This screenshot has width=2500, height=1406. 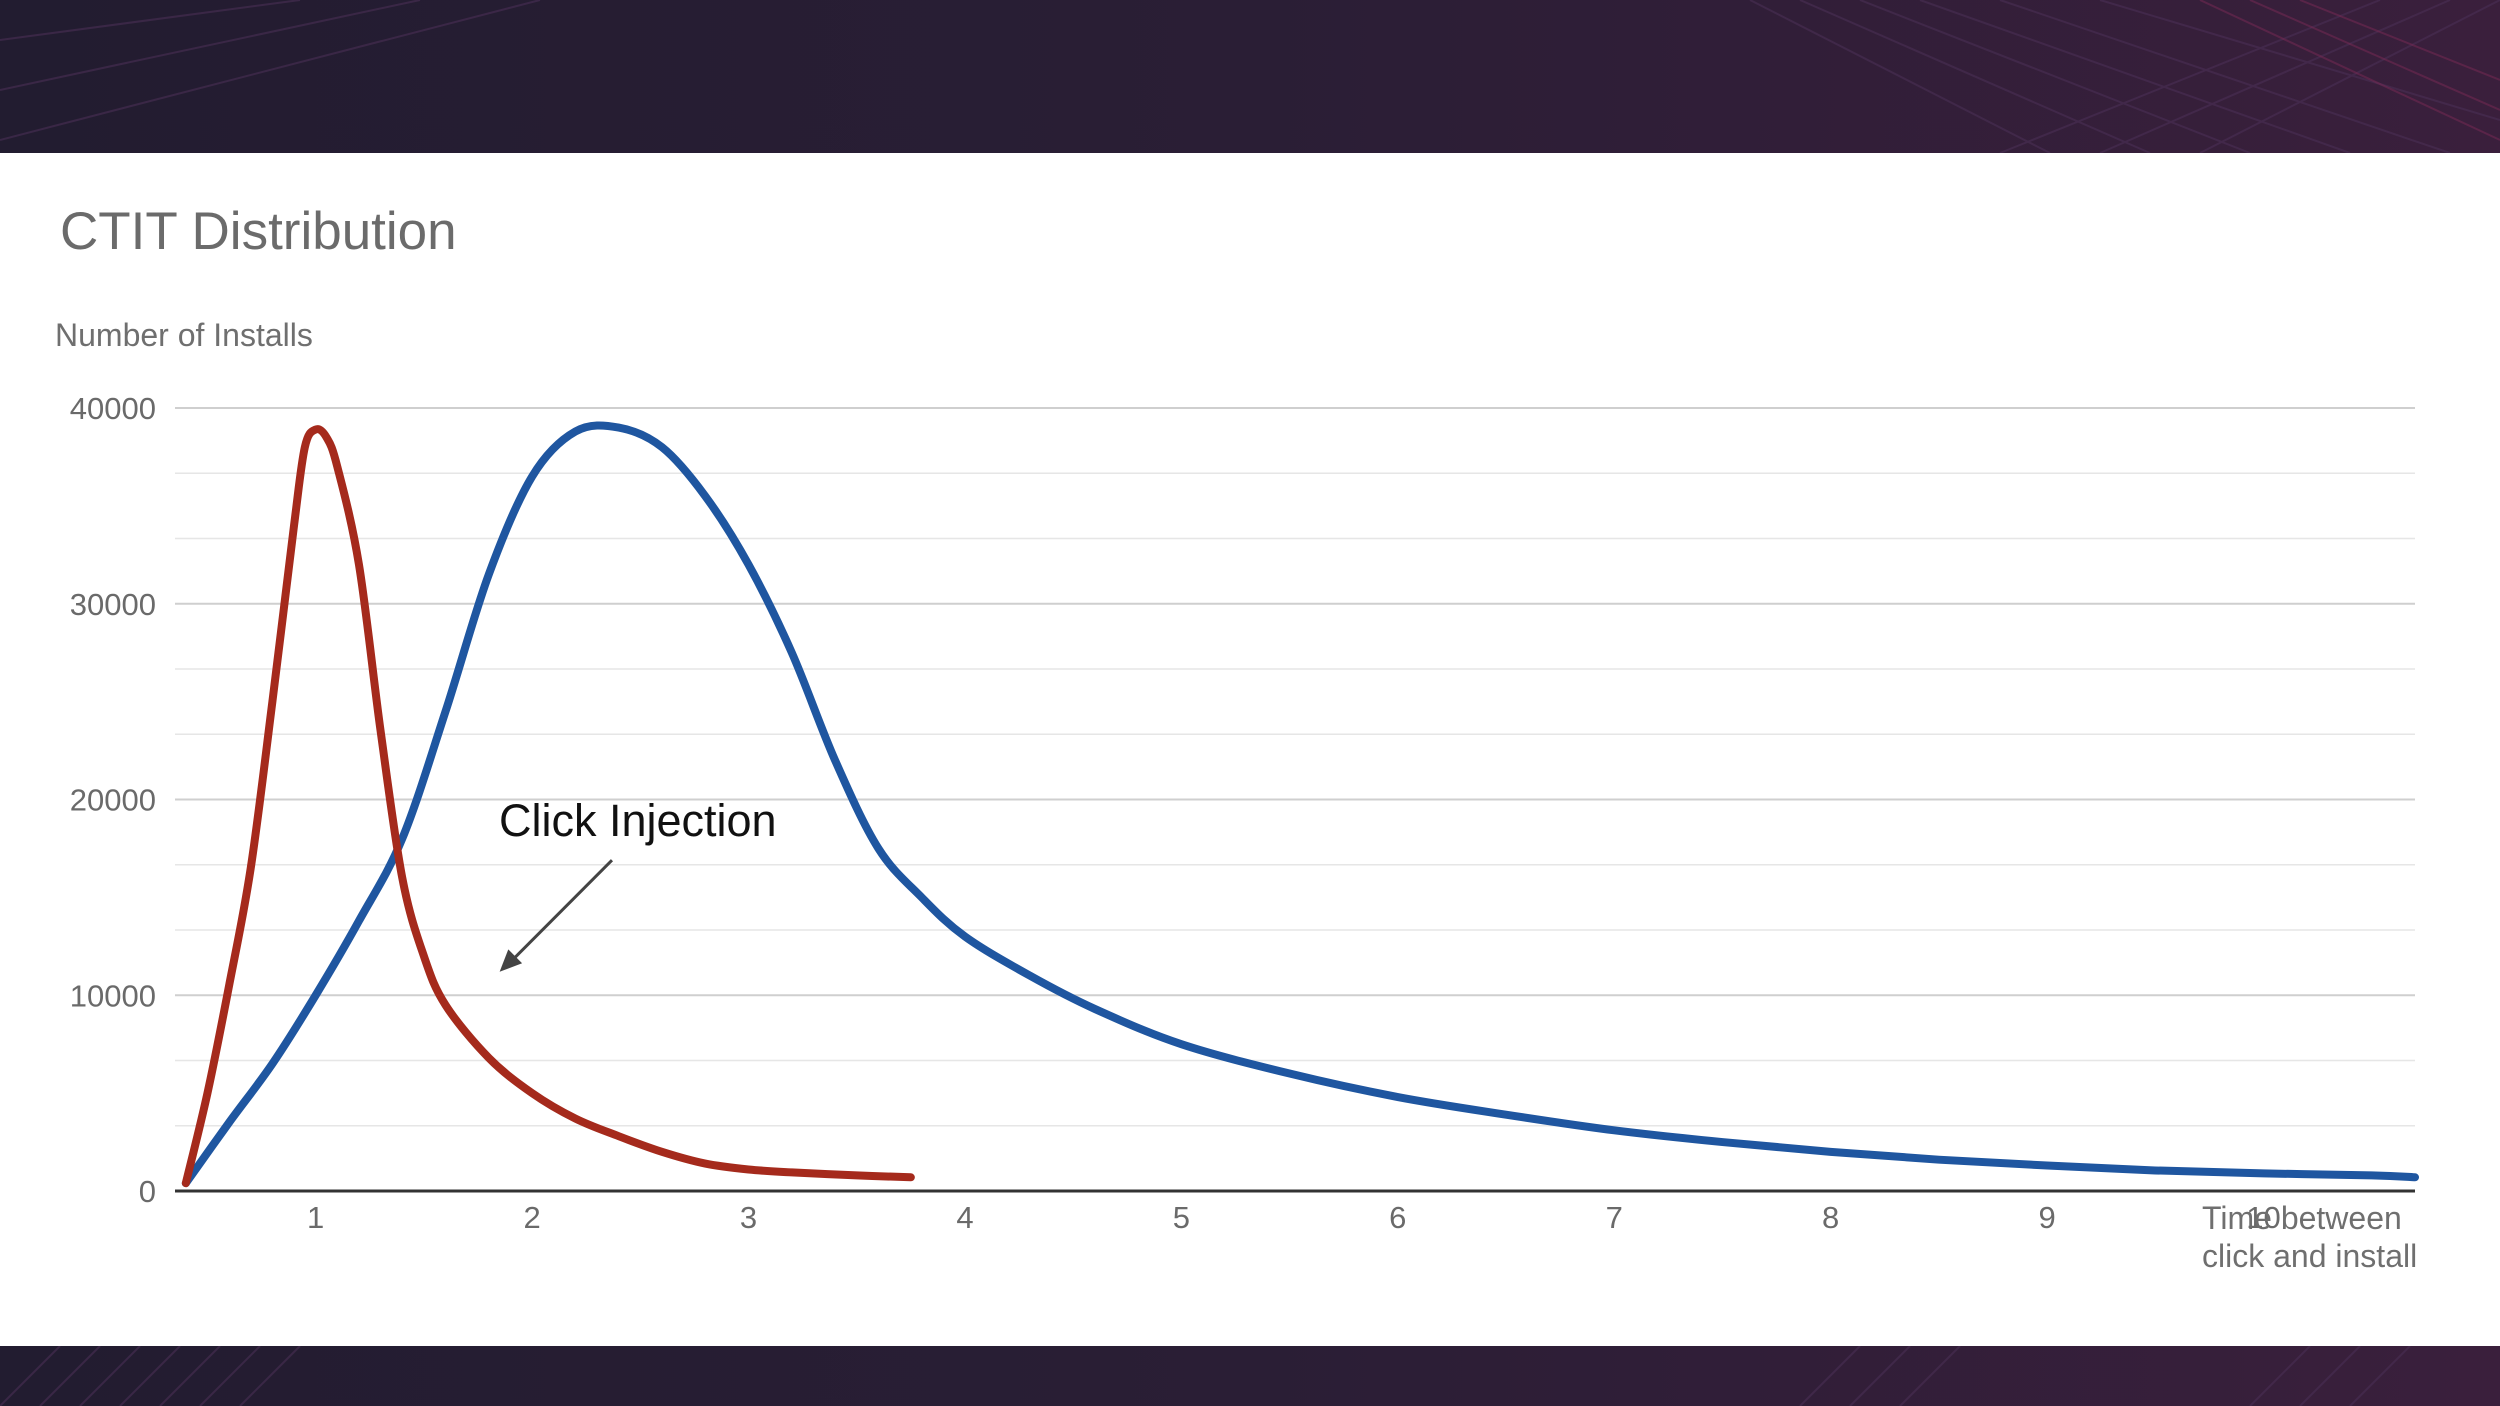 I want to click on x-tick-label: 3, so click(x=748, y=1217).